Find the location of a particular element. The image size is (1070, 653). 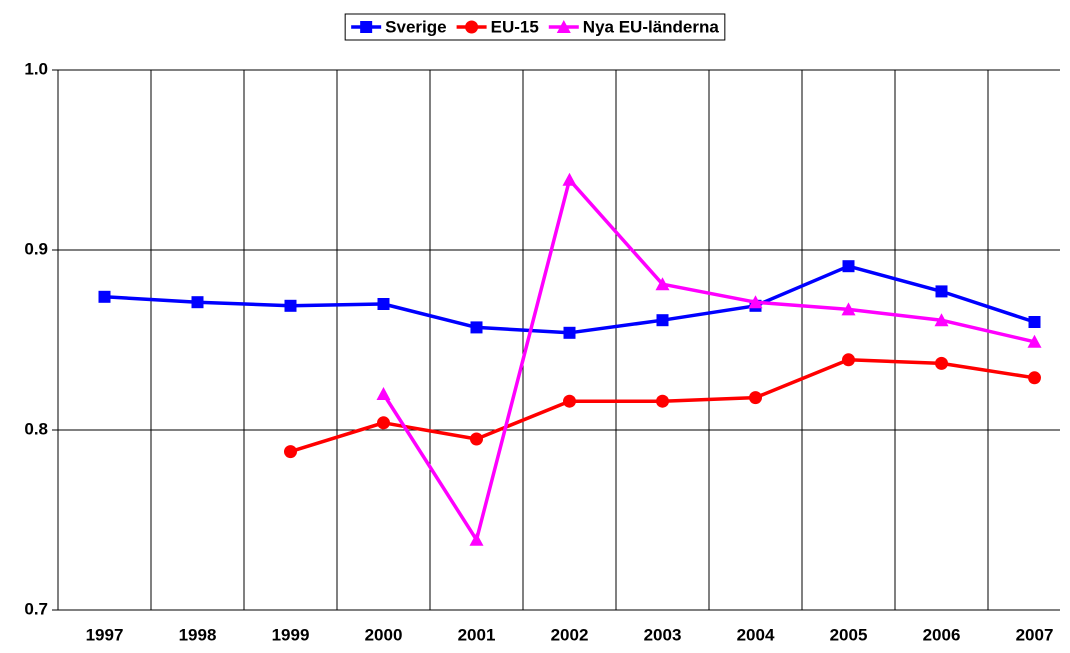

legend-box is located at coordinates (535, 27).